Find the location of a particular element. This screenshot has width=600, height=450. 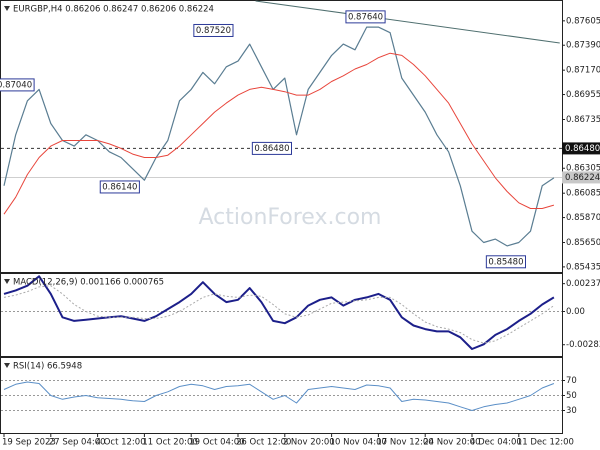

y-tick-label: 0.85870 is located at coordinates (583, 218).